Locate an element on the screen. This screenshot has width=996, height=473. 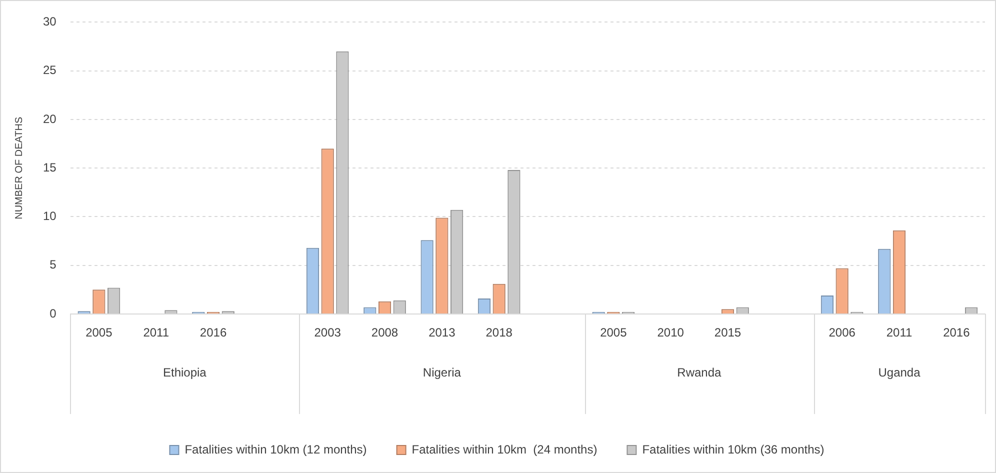
x-tick-label: 2013 is located at coordinates (442, 333).